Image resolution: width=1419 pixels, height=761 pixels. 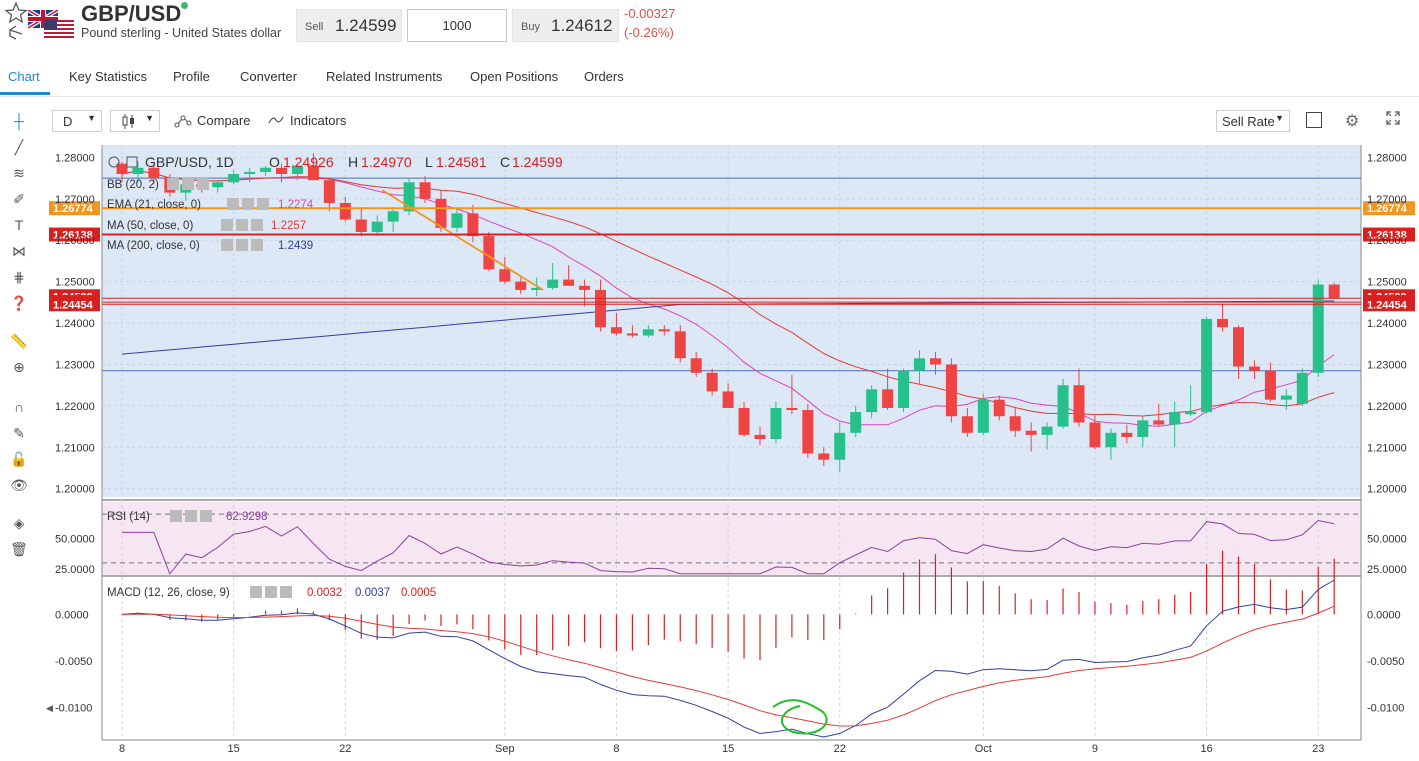 I want to click on us-flag-icon, so click(x=59, y=29).